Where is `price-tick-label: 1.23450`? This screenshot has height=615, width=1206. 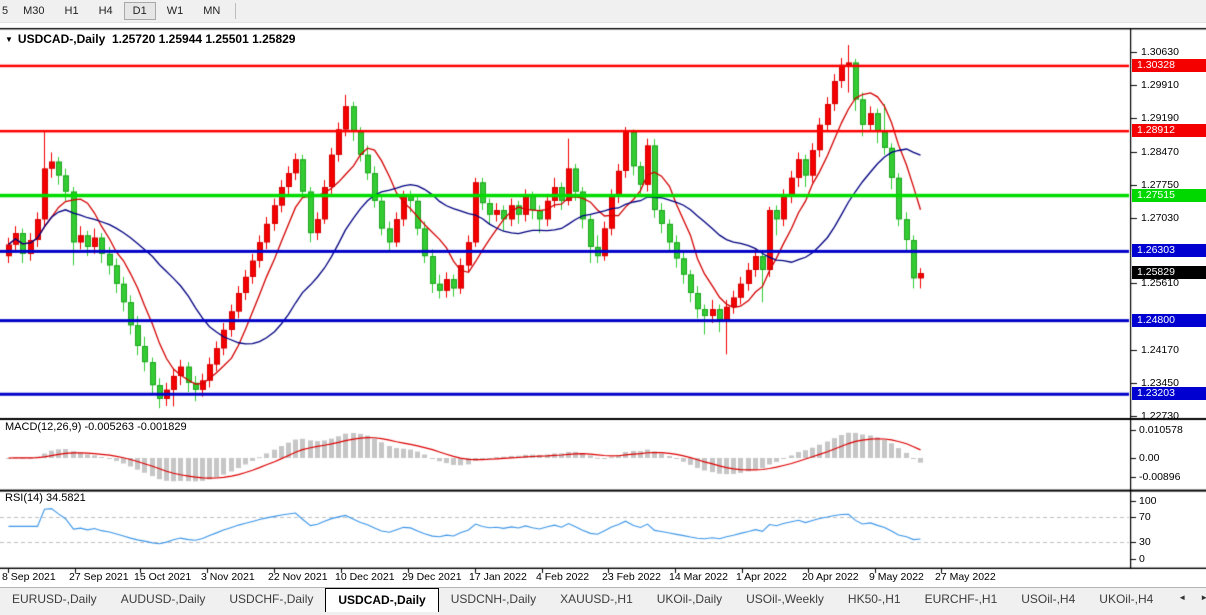 price-tick-label: 1.23450 is located at coordinates (1160, 382).